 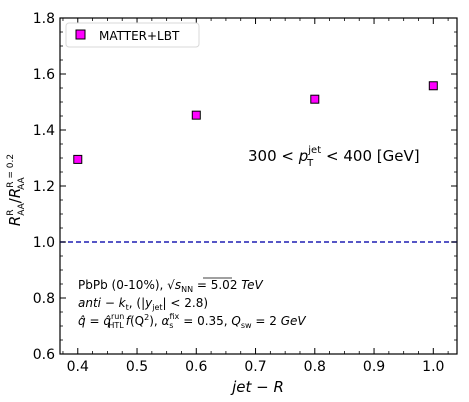 What do you see at coordinates (196, 367) in the screenshot?
I see `x-tick-label: 0.6` at bounding box center [196, 367].